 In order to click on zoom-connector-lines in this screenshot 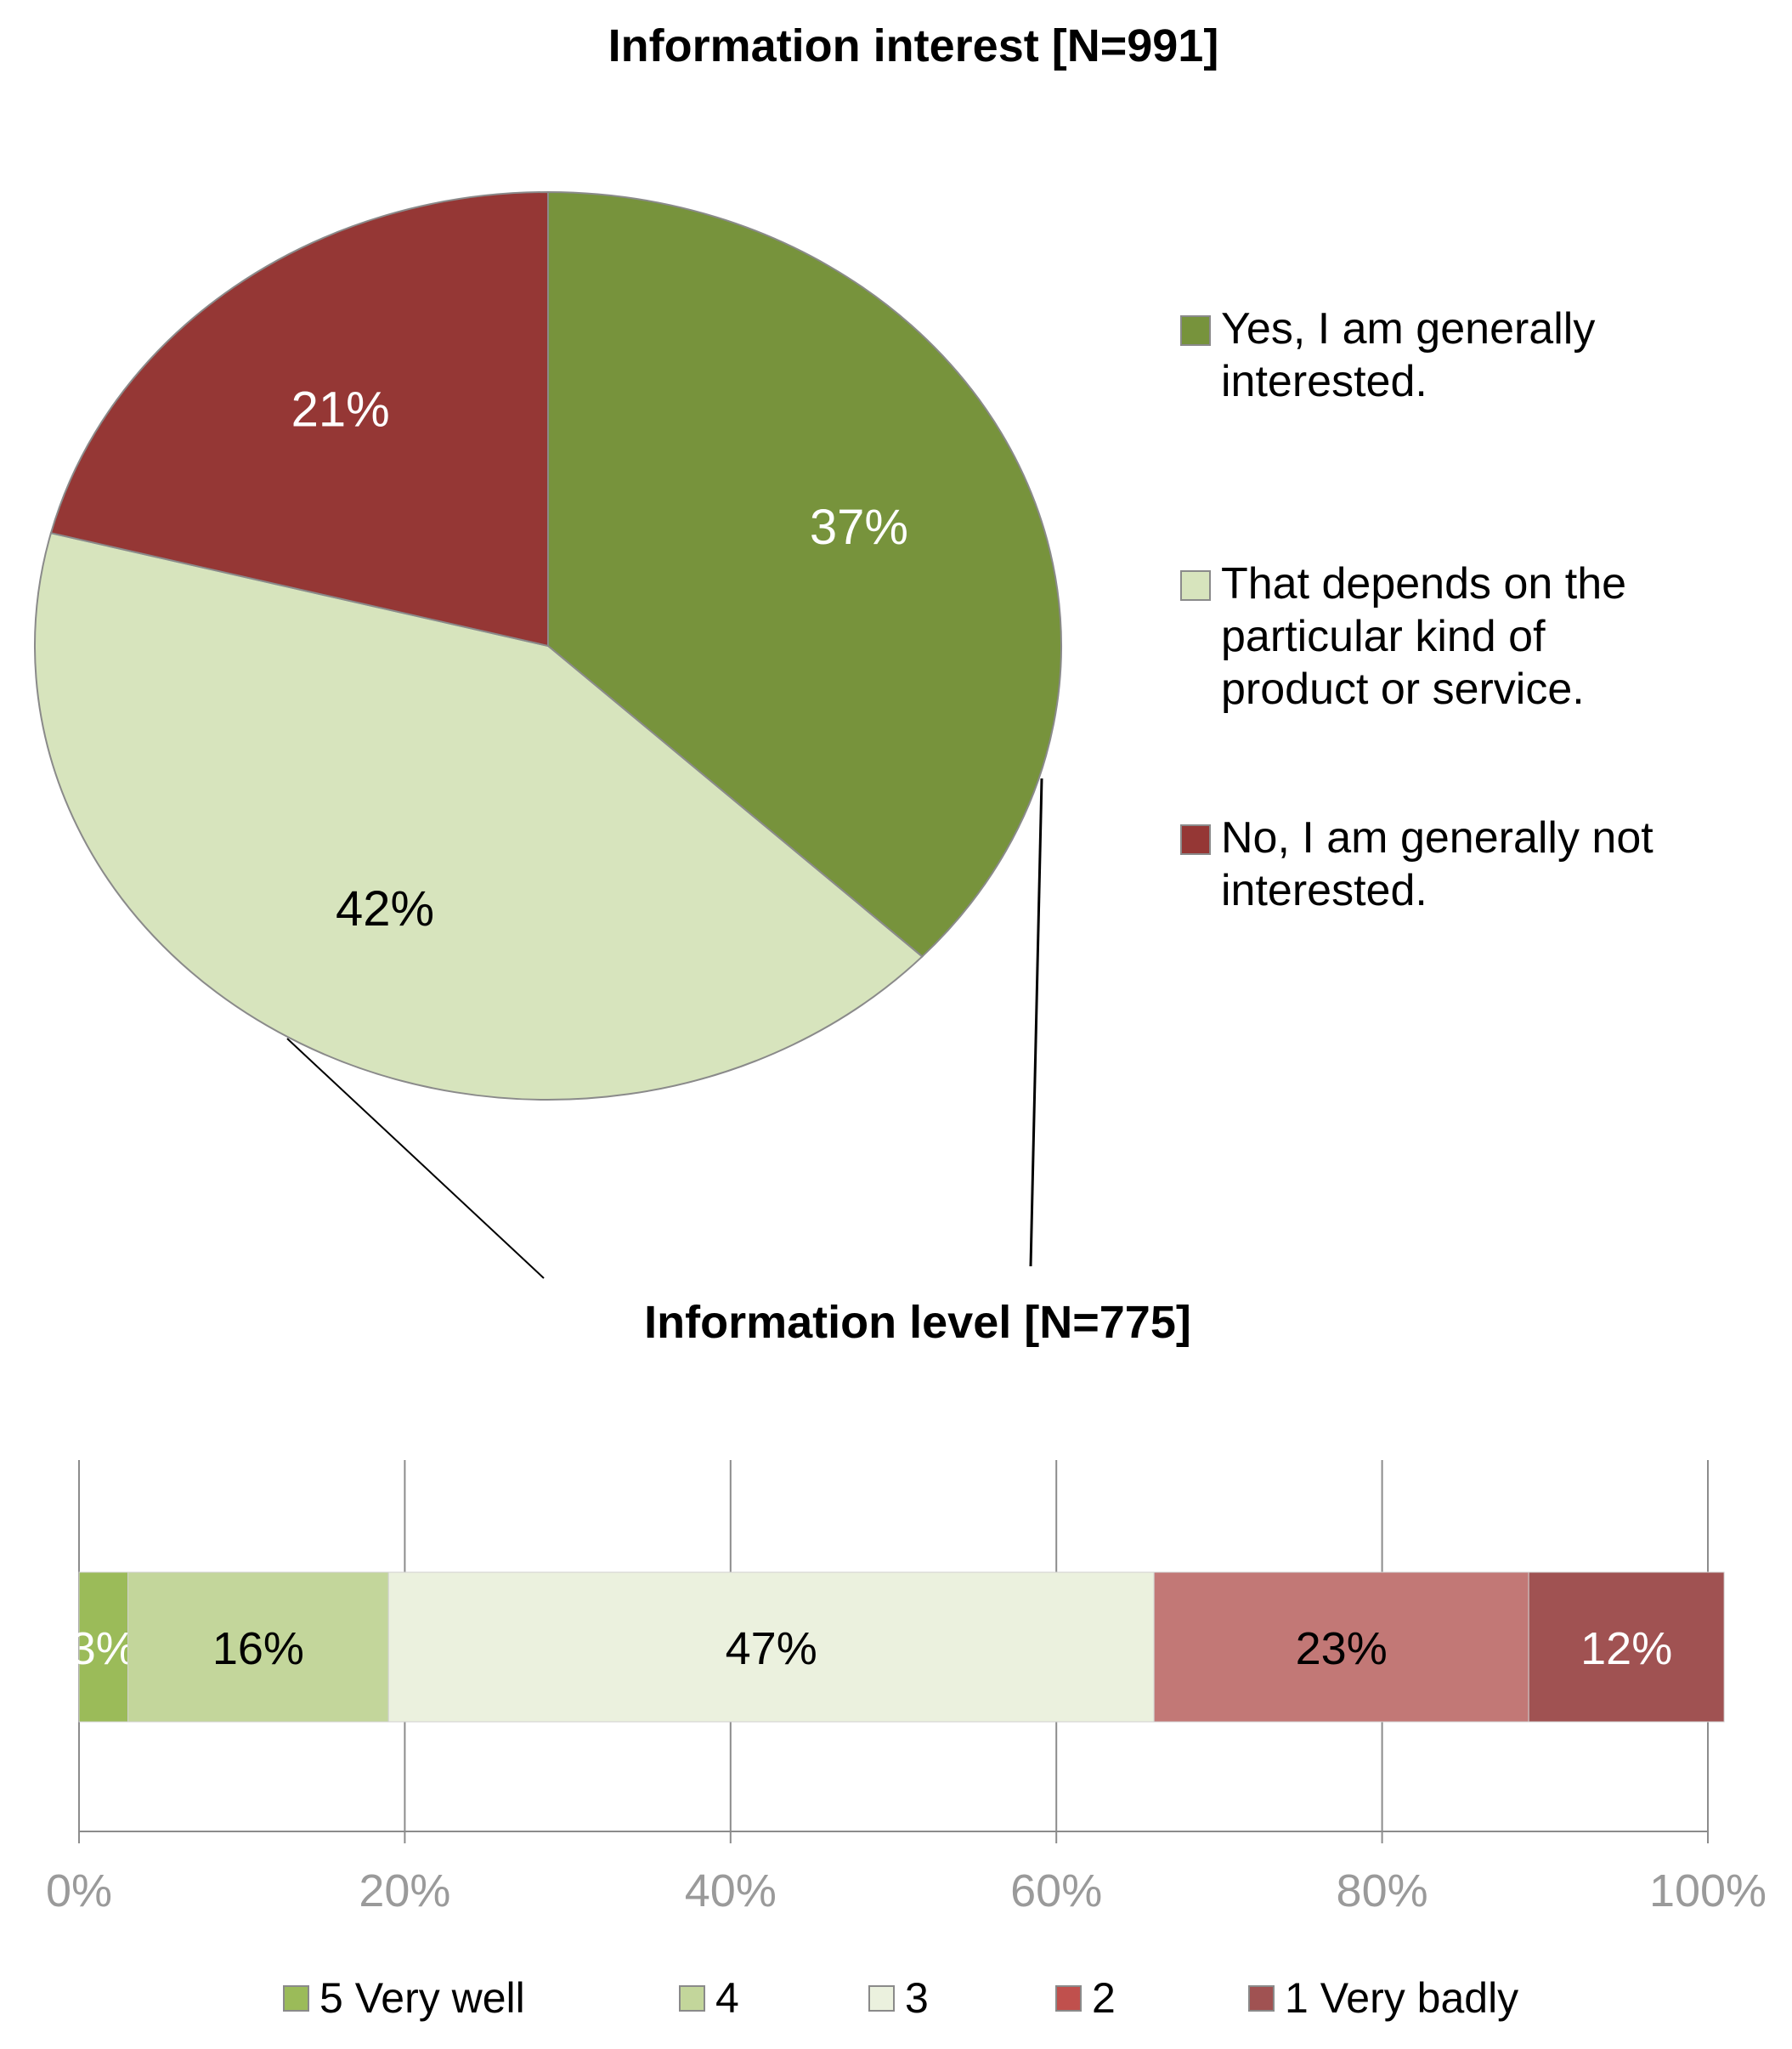, I will do `click(664, 1028)`.